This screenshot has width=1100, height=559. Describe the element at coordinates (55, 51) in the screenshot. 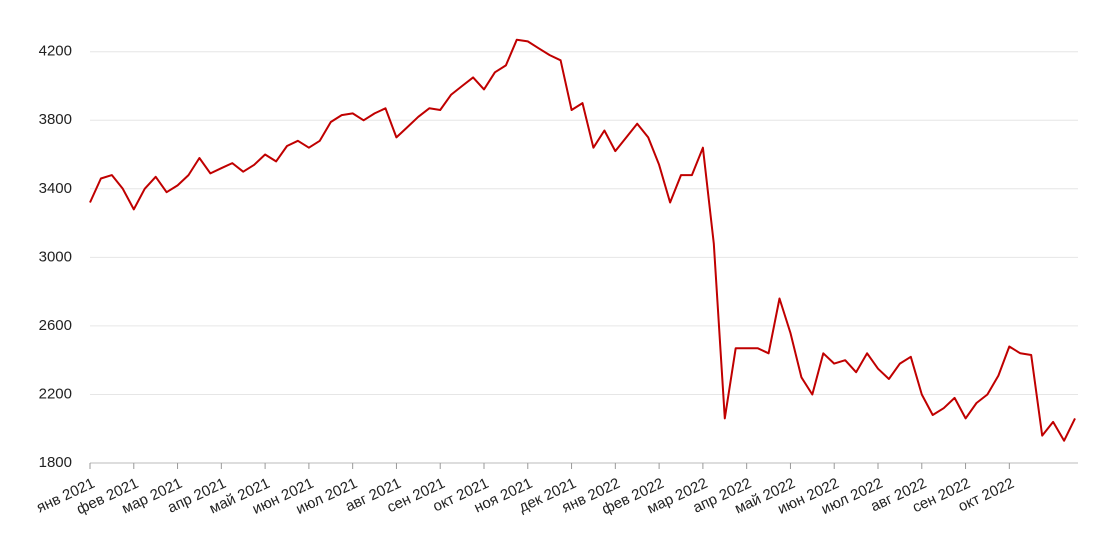

I see `y-tick-label: 4200` at that location.